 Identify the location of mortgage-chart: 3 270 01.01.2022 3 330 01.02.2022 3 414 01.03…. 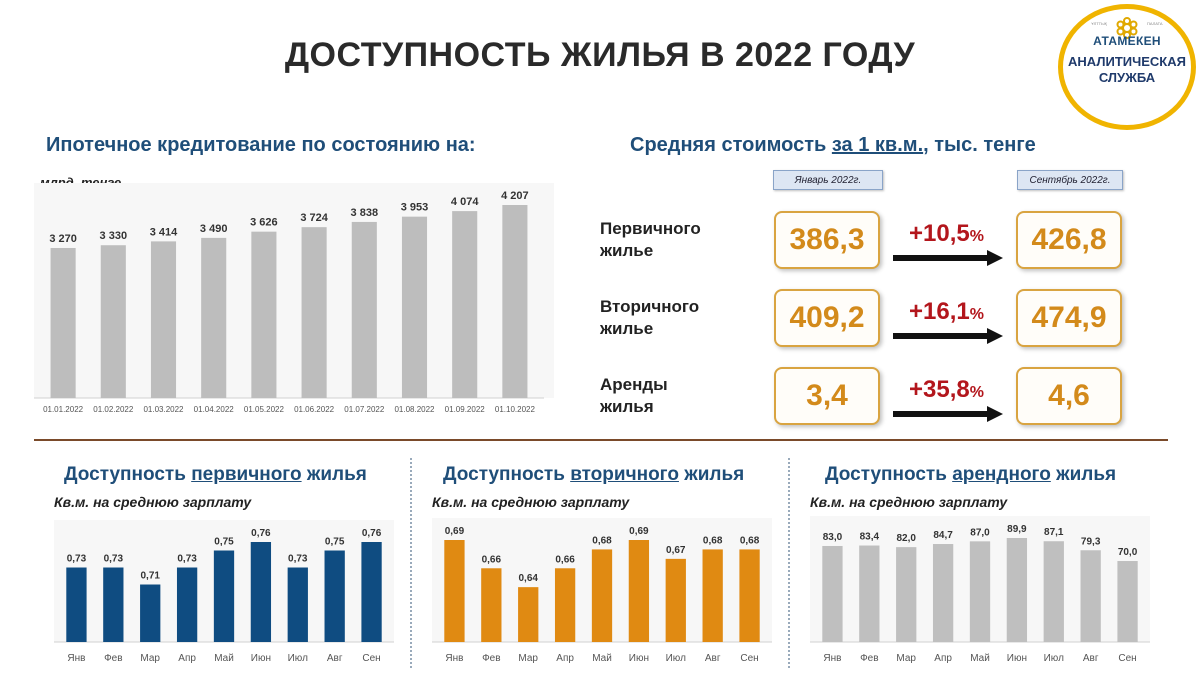
(294, 298).